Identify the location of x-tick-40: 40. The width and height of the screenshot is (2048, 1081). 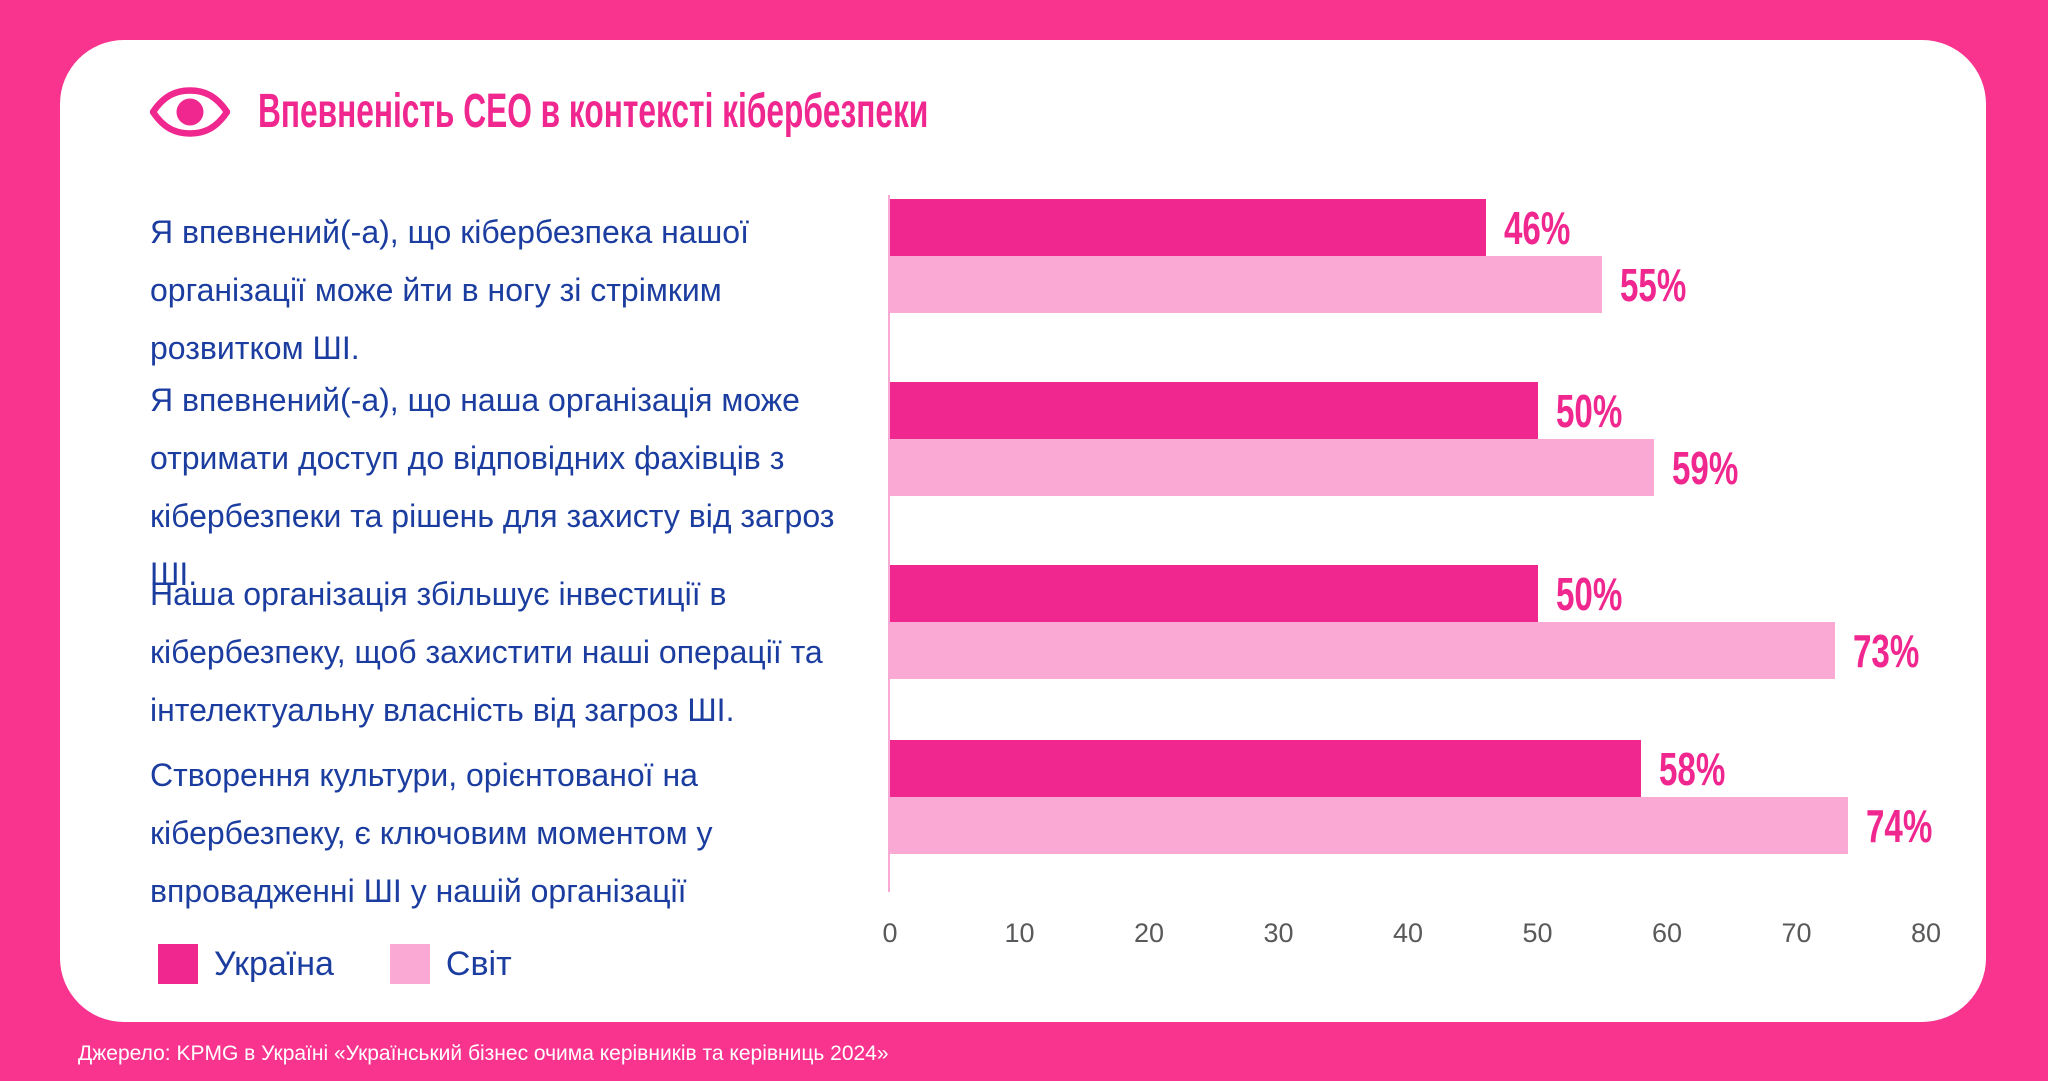
(1408, 933).